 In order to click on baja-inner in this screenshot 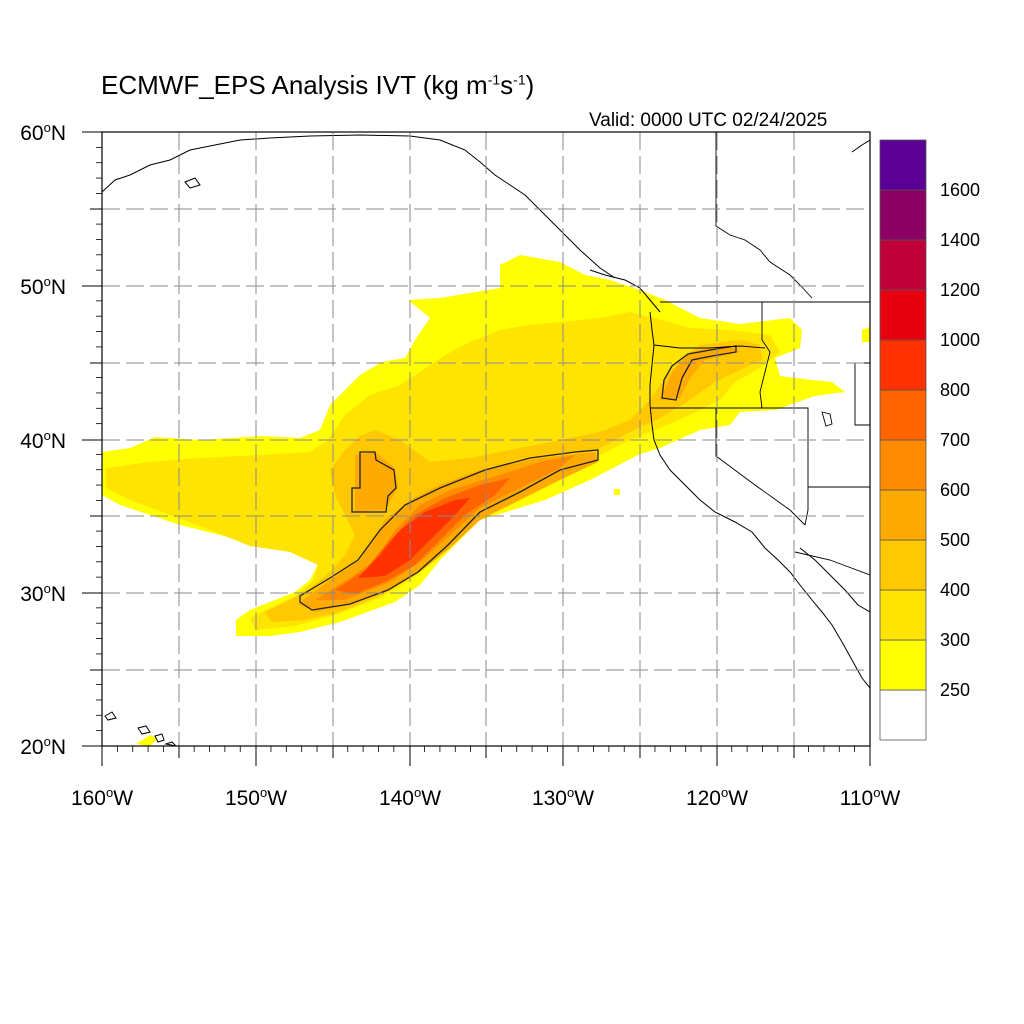, I will do `click(834, 580)`.